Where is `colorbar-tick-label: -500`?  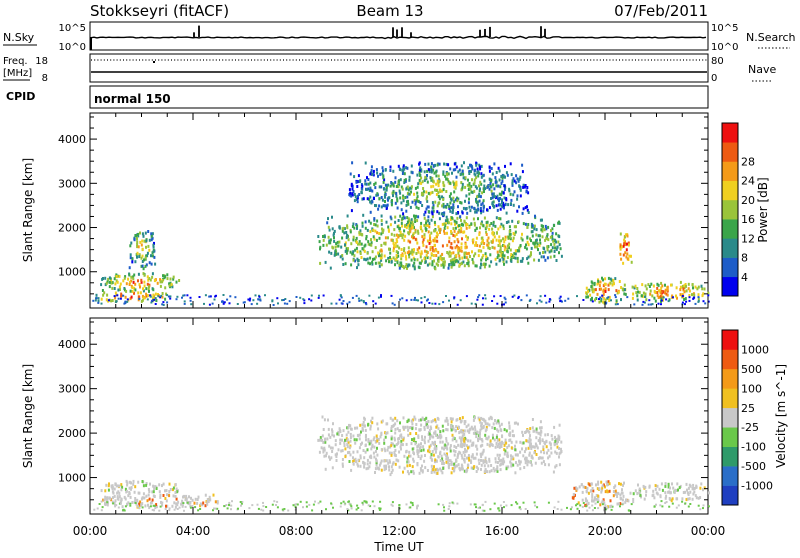
colorbar-tick-label: -500 is located at coordinates (753, 466).